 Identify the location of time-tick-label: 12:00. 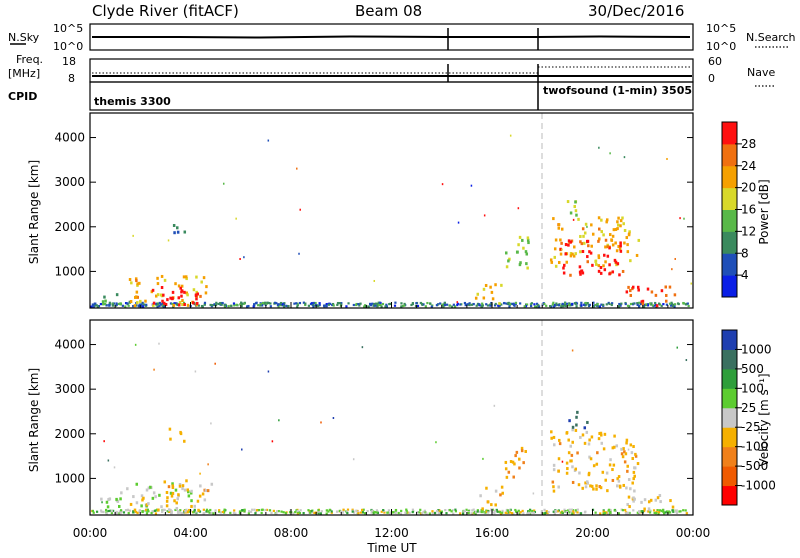
(391, 533).